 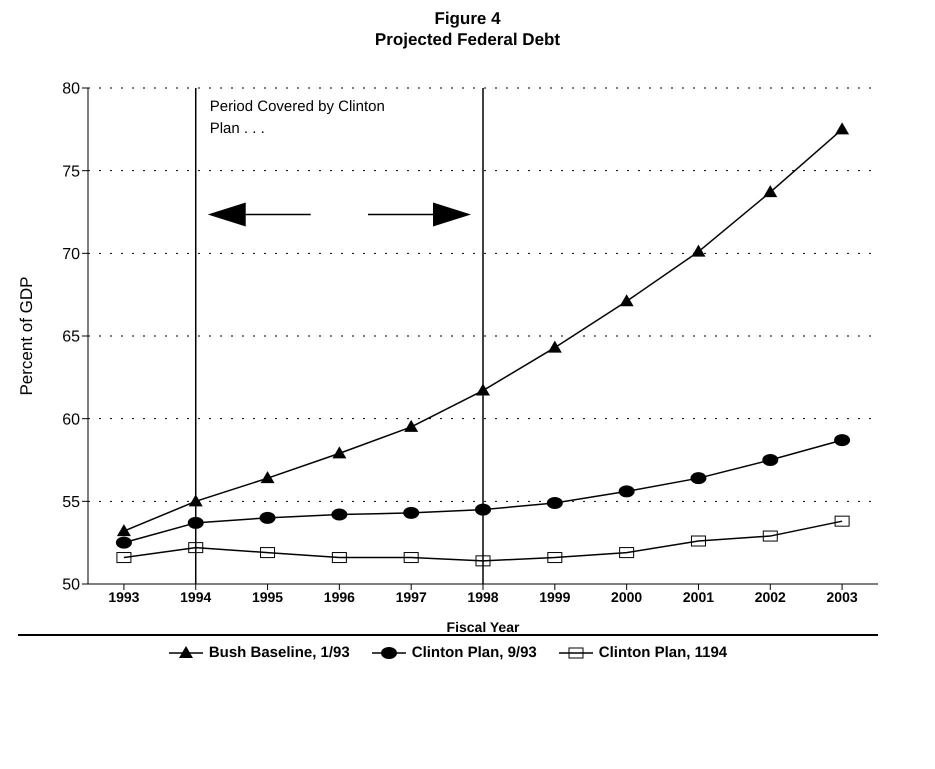 I want to click on y-tick-label: 75, so click(x=71, y=171).